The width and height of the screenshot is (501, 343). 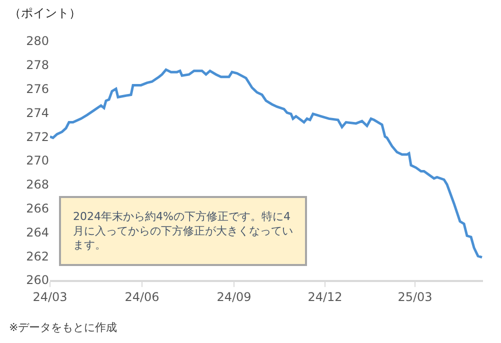 I want to click on y-axis-title: （ポイント）, so click(x=45, y=13).